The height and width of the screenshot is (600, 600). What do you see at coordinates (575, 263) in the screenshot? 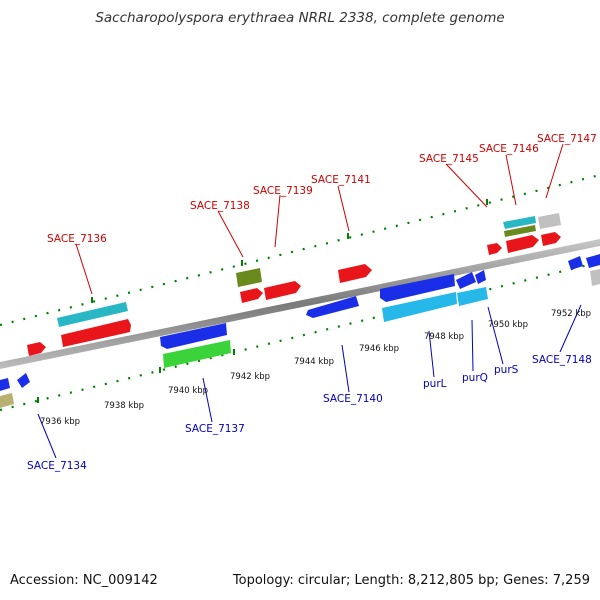
I see `gene-sace-7148-a` at bounding box center [575, 263].